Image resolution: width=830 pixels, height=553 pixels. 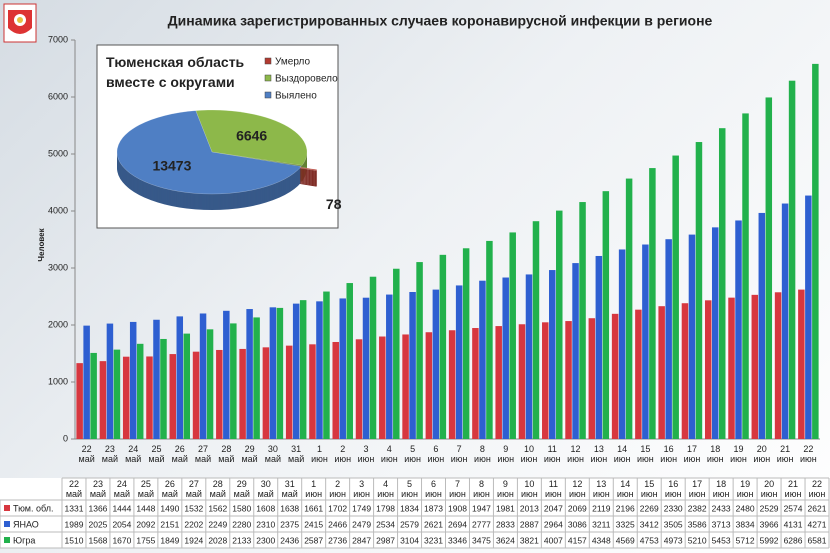 What do you see at coordinates (745, 540) in the screenshot?
I see `table-cell: 5712` at bounding box center [745, 540].